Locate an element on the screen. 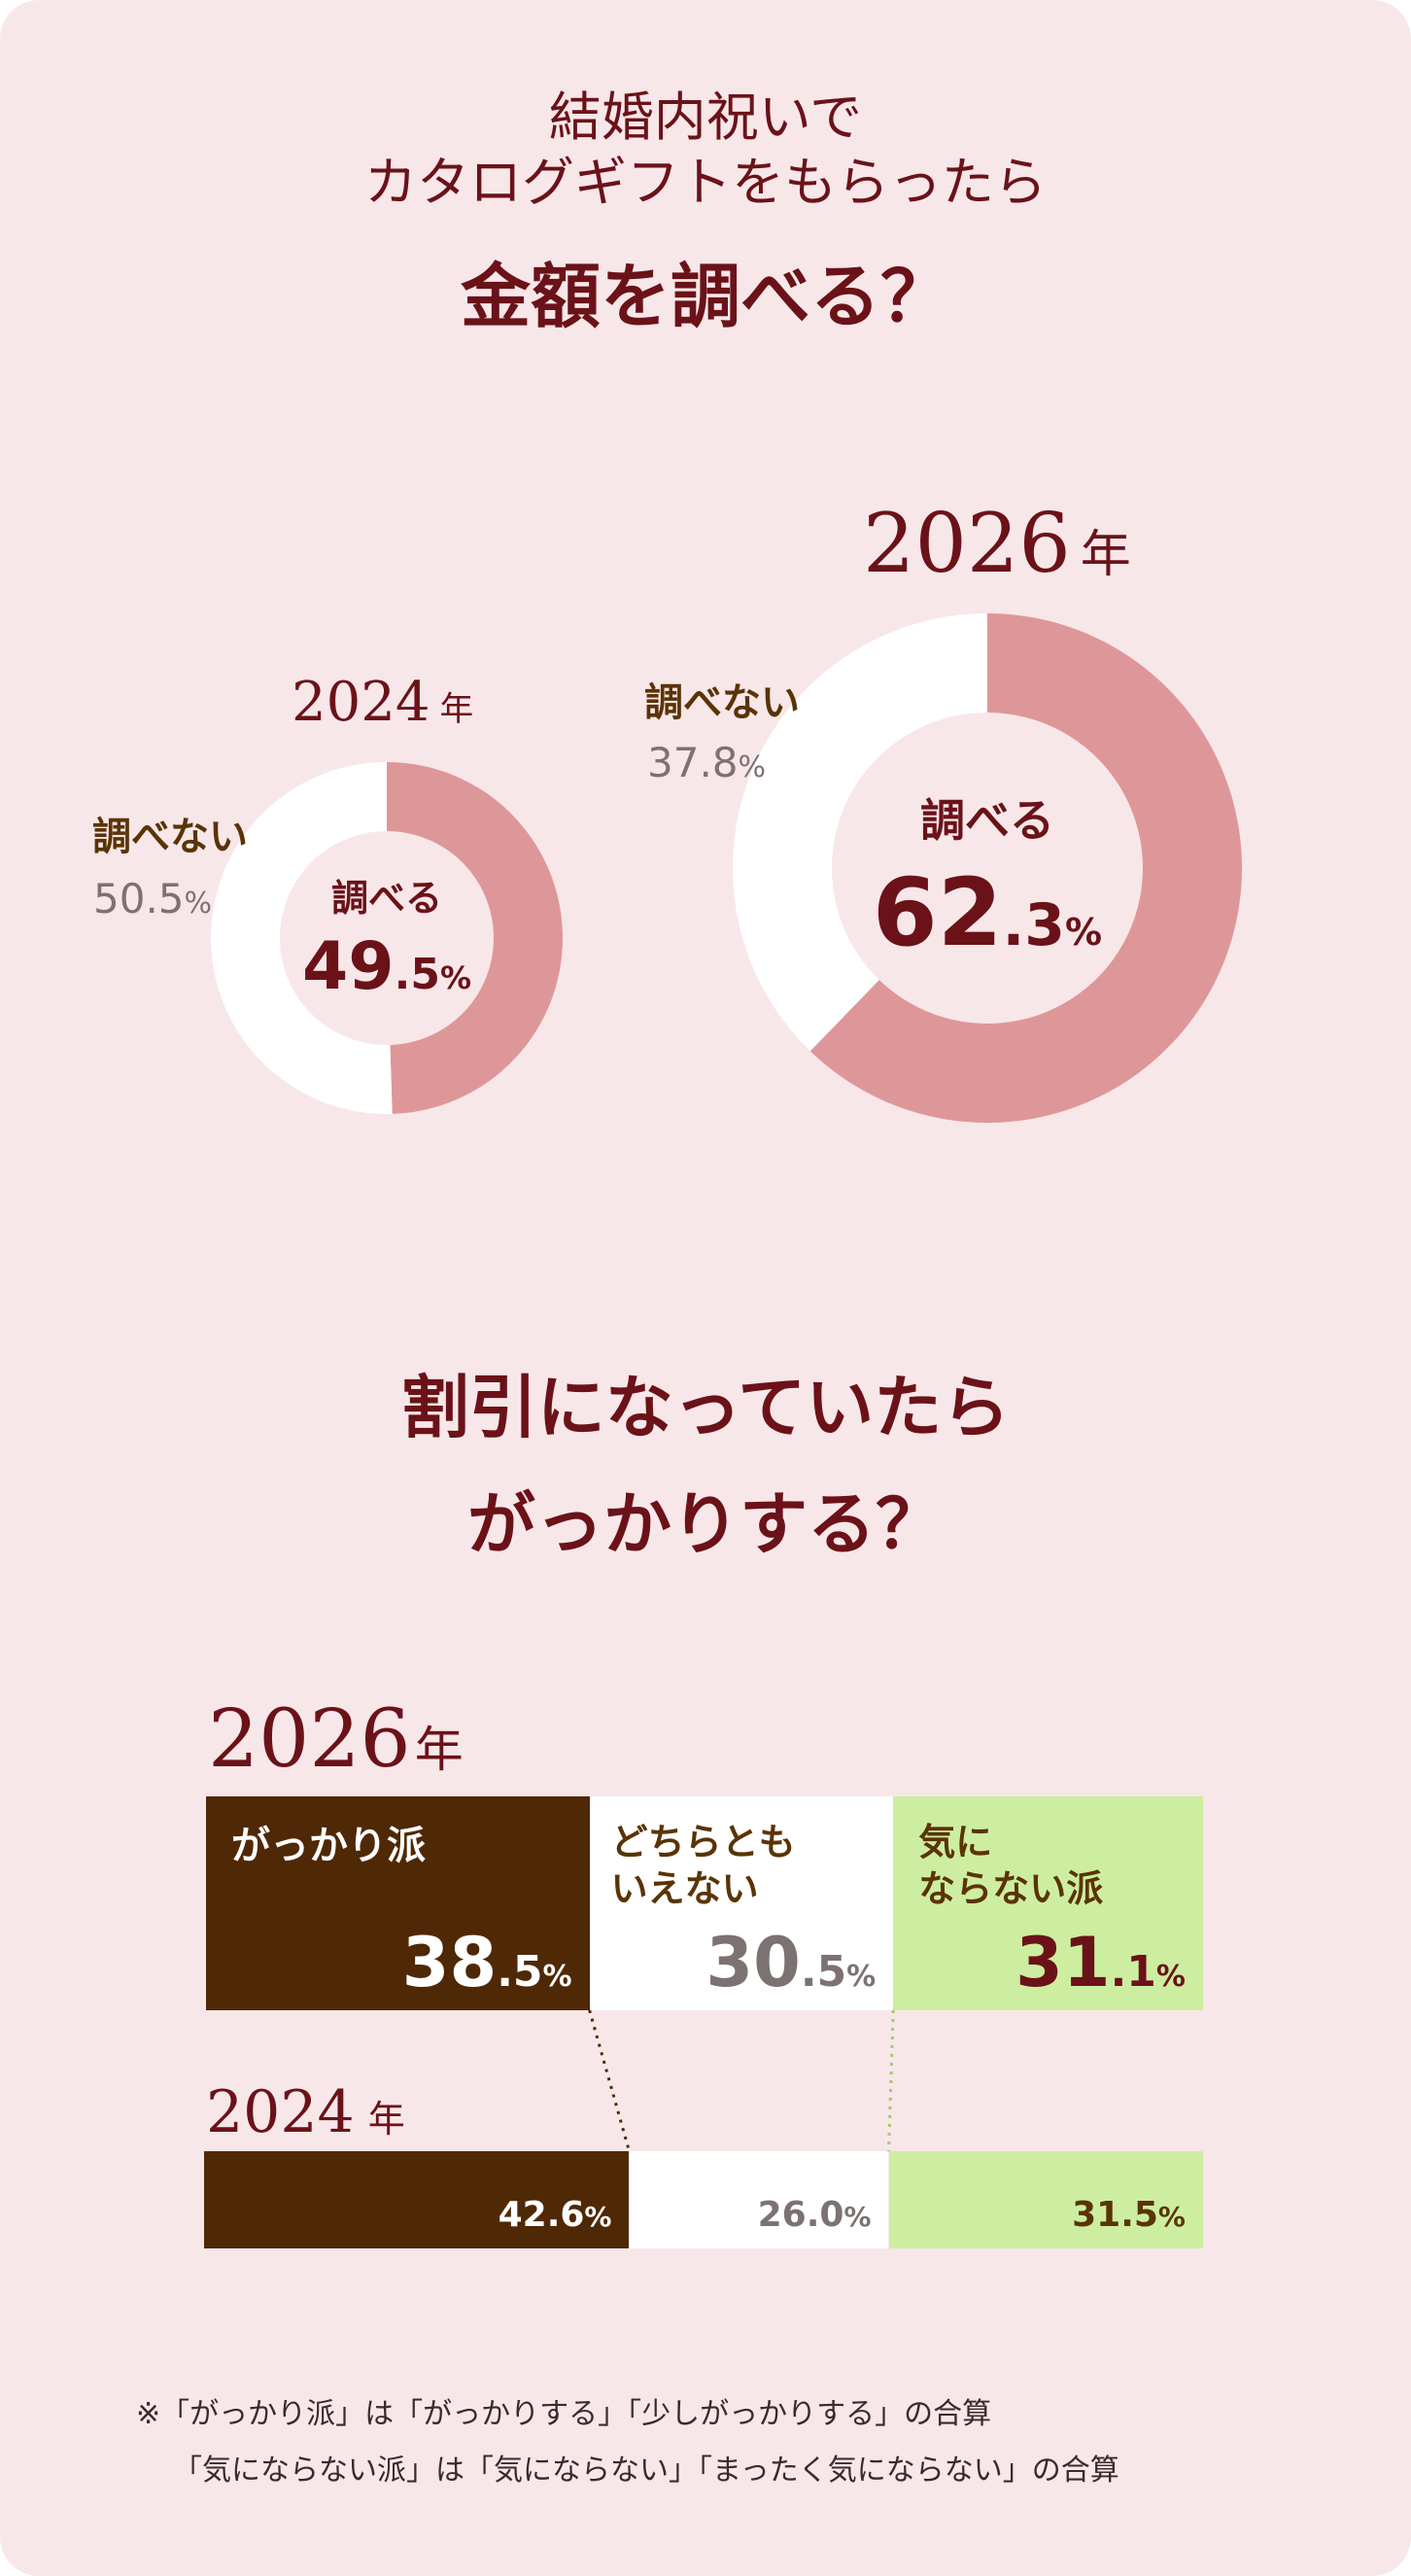  bar-2026-seg2-dec: .5 is located at coordinates (823, 1972).